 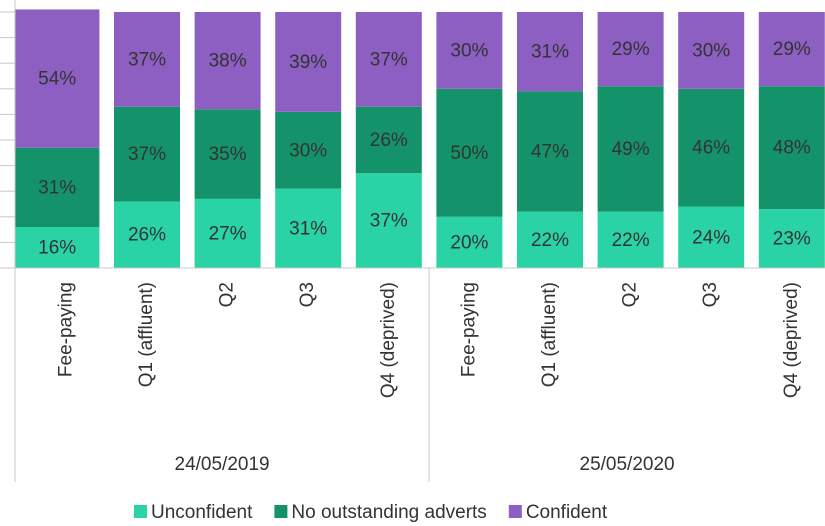 I want to click on legend-label: Unconfident, so click(x=202, y=512).